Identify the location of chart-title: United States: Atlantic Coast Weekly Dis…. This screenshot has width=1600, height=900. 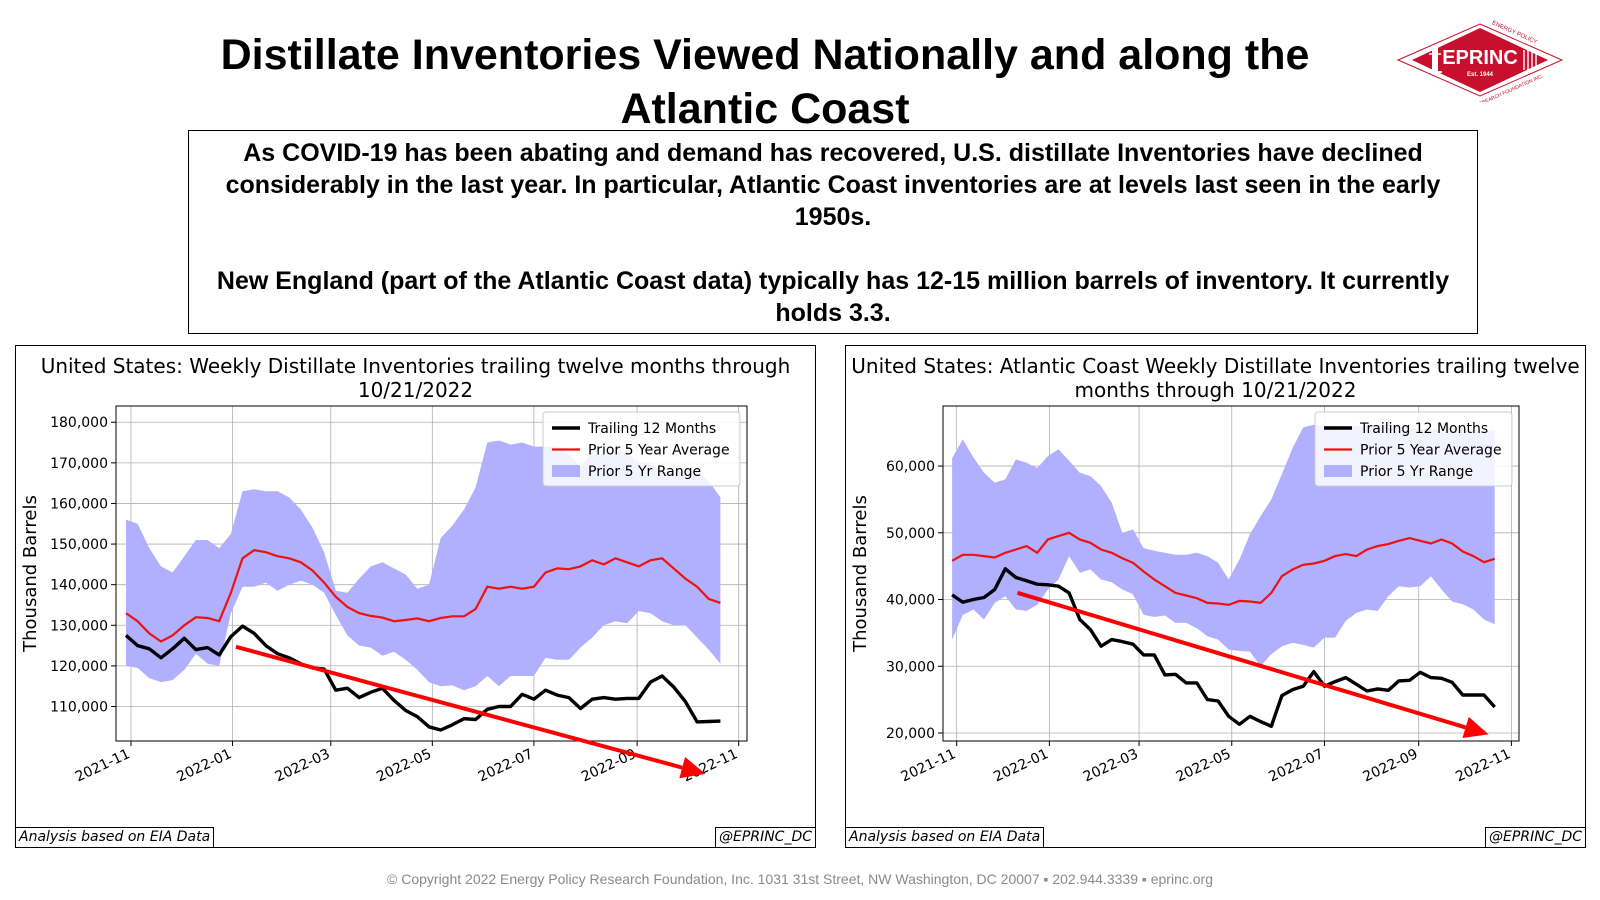
(1215, 378).